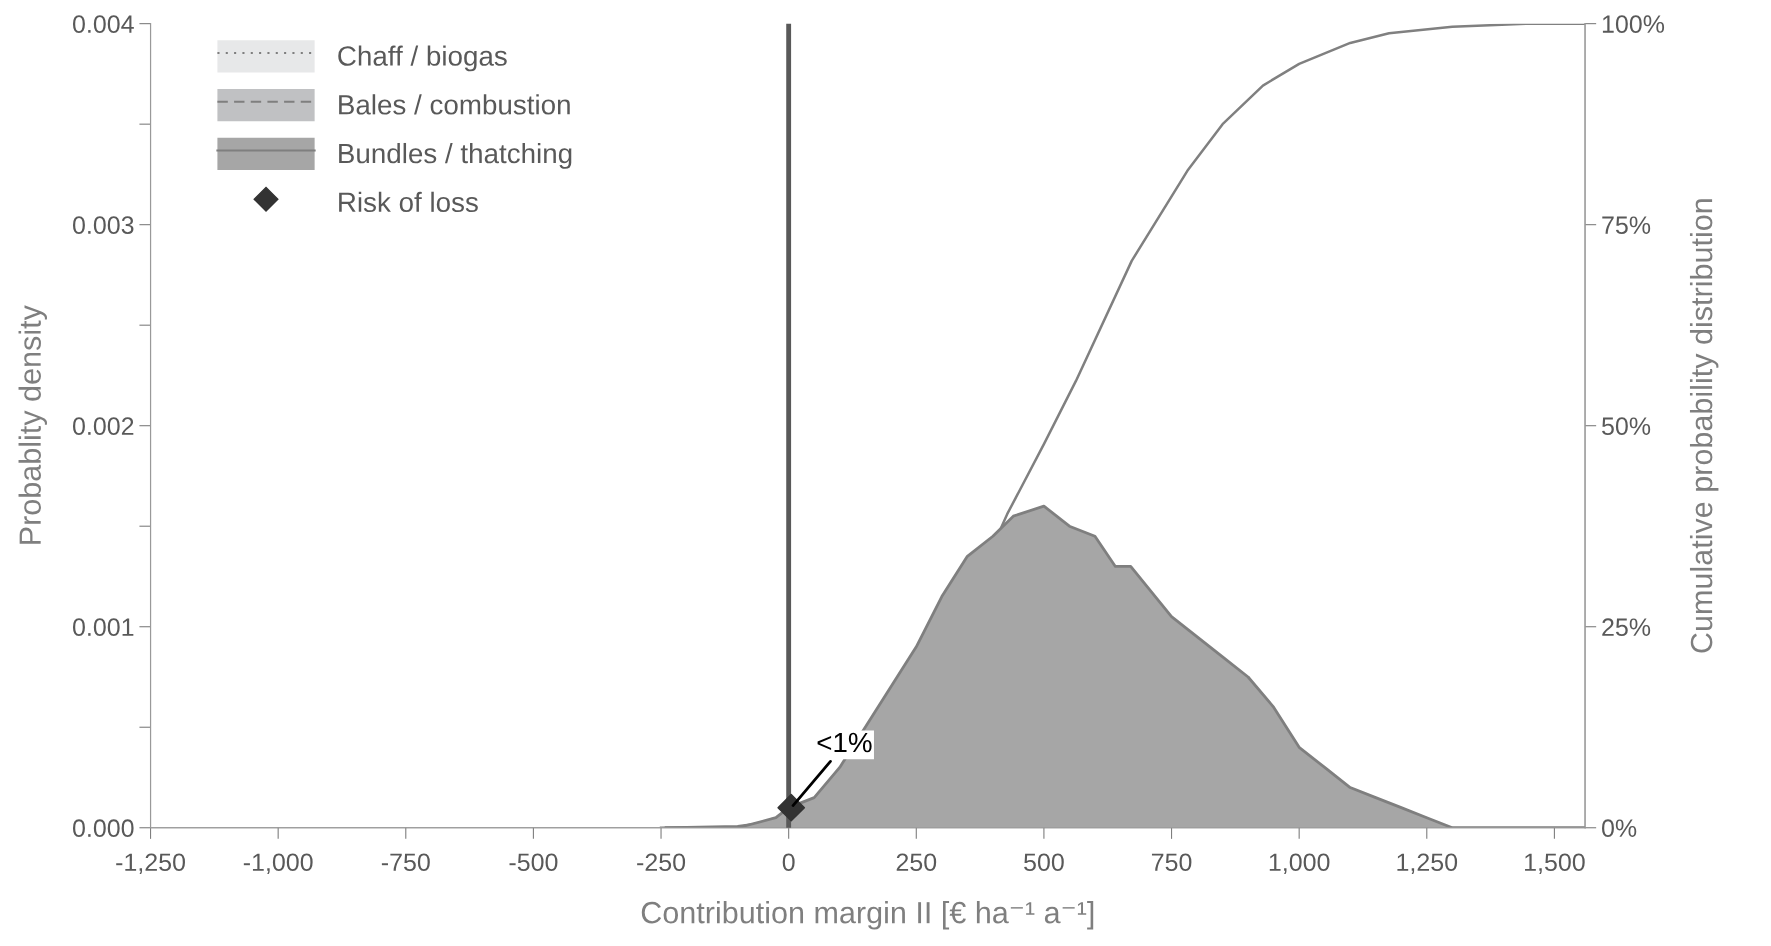 The width and height of the screenshot is (1771, 946). I want to click on x-axis-title: Contribution margin II [€ ha⁻¹ a⁻¹], so click(867, 915).